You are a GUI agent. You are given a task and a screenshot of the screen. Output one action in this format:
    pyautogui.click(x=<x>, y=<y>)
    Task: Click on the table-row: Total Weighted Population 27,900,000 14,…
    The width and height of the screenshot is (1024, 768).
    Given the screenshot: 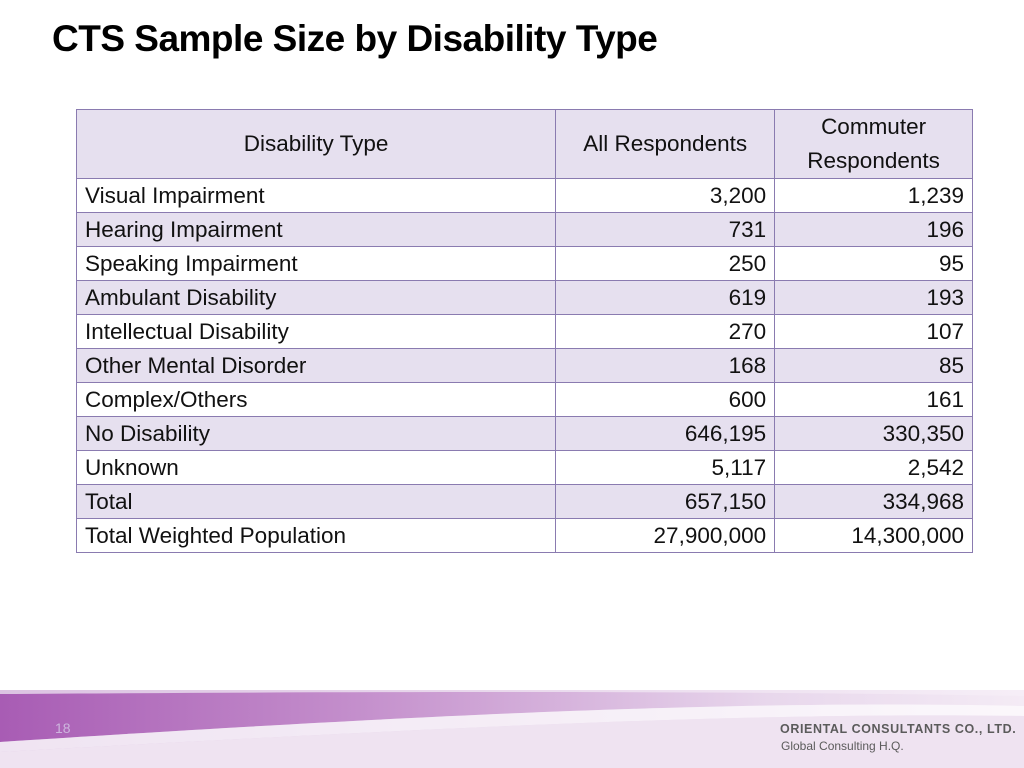 What is the action you would take?
    pyautogui.click(x=524, y=535)
    